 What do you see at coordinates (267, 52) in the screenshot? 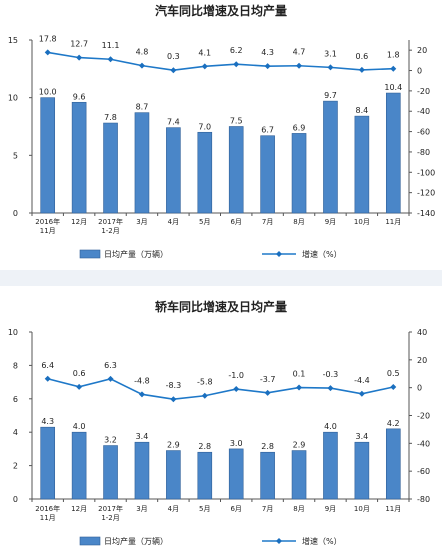
I see `line-value-label: 4.3` at bounding box center [267, 52].